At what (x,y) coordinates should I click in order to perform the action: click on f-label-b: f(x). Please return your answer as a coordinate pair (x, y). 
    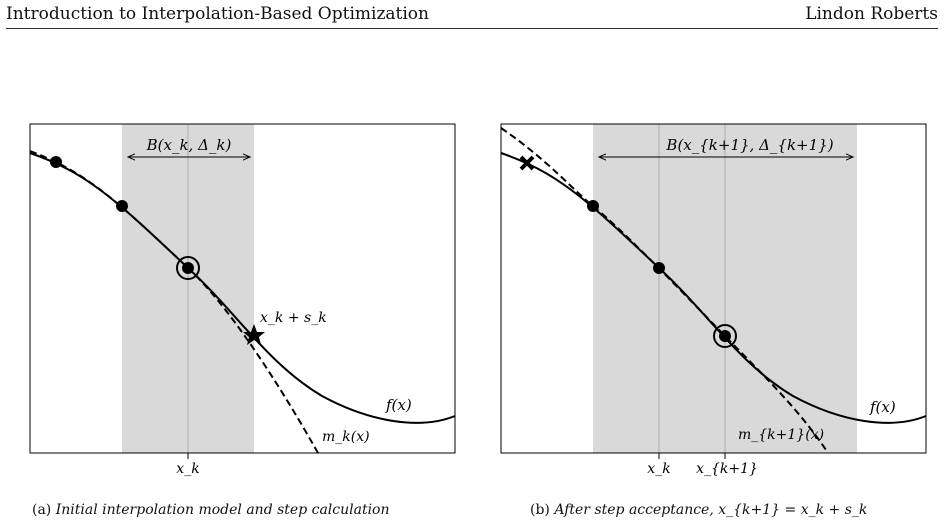
    Looking at the image, I should click on (882, 407).